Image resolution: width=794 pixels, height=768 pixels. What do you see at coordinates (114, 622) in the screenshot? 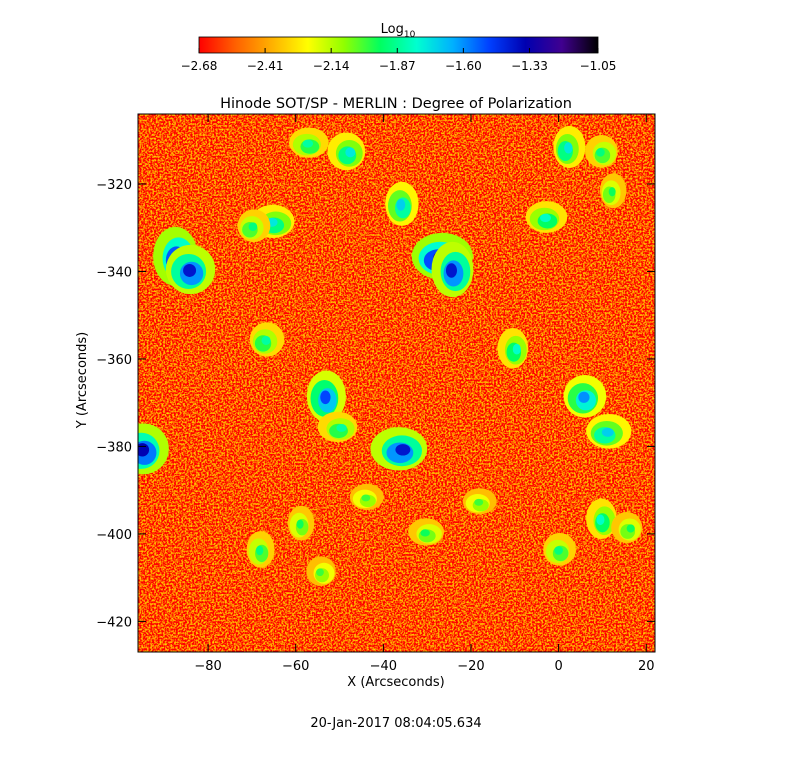
I see `y-tick-label: −420` at bounding box center [114, 622].